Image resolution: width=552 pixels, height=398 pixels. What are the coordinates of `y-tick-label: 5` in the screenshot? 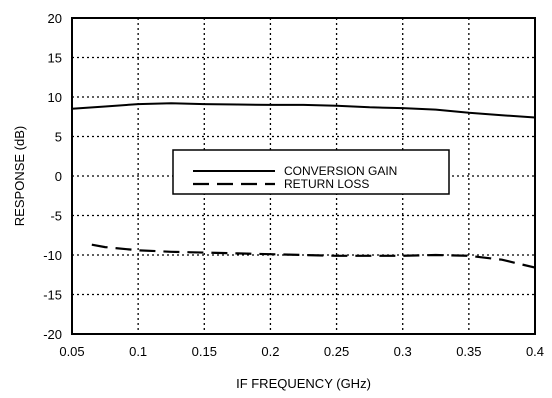 It's located at (58, 137).